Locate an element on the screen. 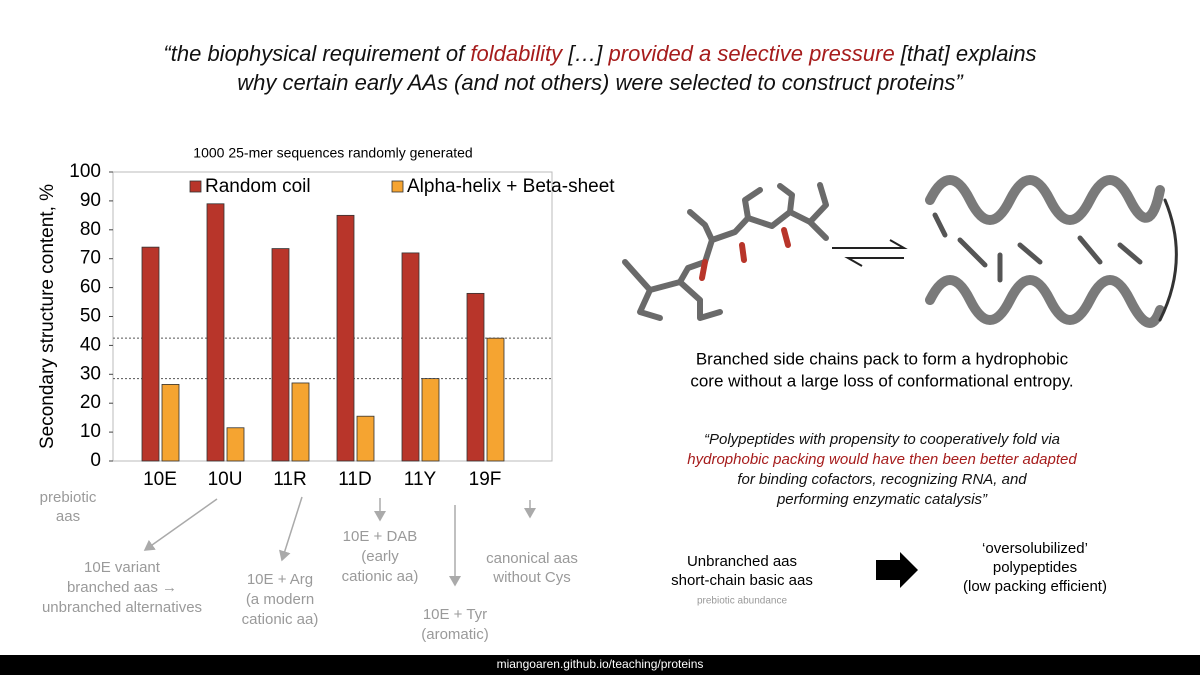 The image size is (1200, 675). y-tick-label: 0 is located at coordinates (95, 460).